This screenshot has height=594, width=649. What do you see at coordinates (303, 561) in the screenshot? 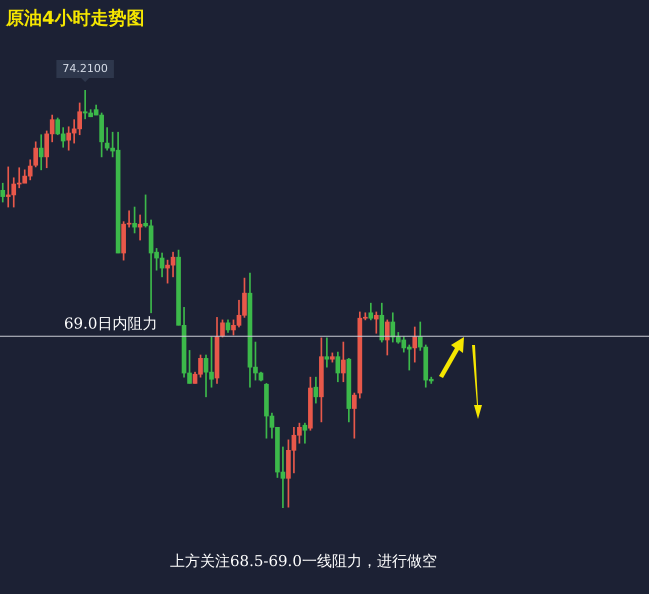
I see `text: 上方关注68.5-69.0一线阻力，进行做空` at bounding box center [303, 561].